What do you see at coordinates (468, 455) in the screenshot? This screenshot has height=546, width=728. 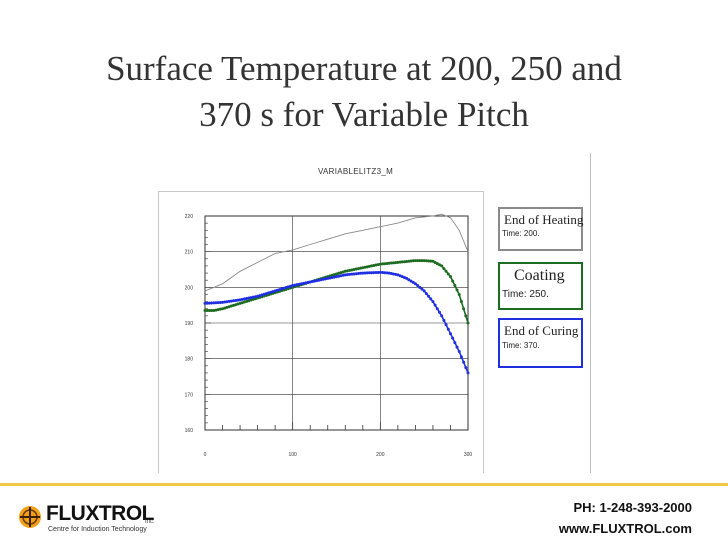 I see `x-tick-label: 300` at bounding box center [468, 455].